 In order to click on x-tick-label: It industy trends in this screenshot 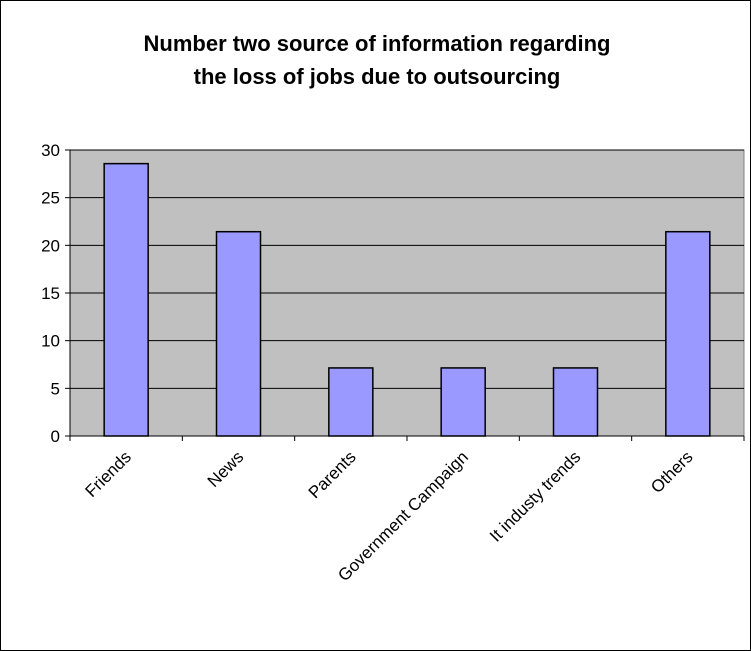, I will do `click(535, 496)`.